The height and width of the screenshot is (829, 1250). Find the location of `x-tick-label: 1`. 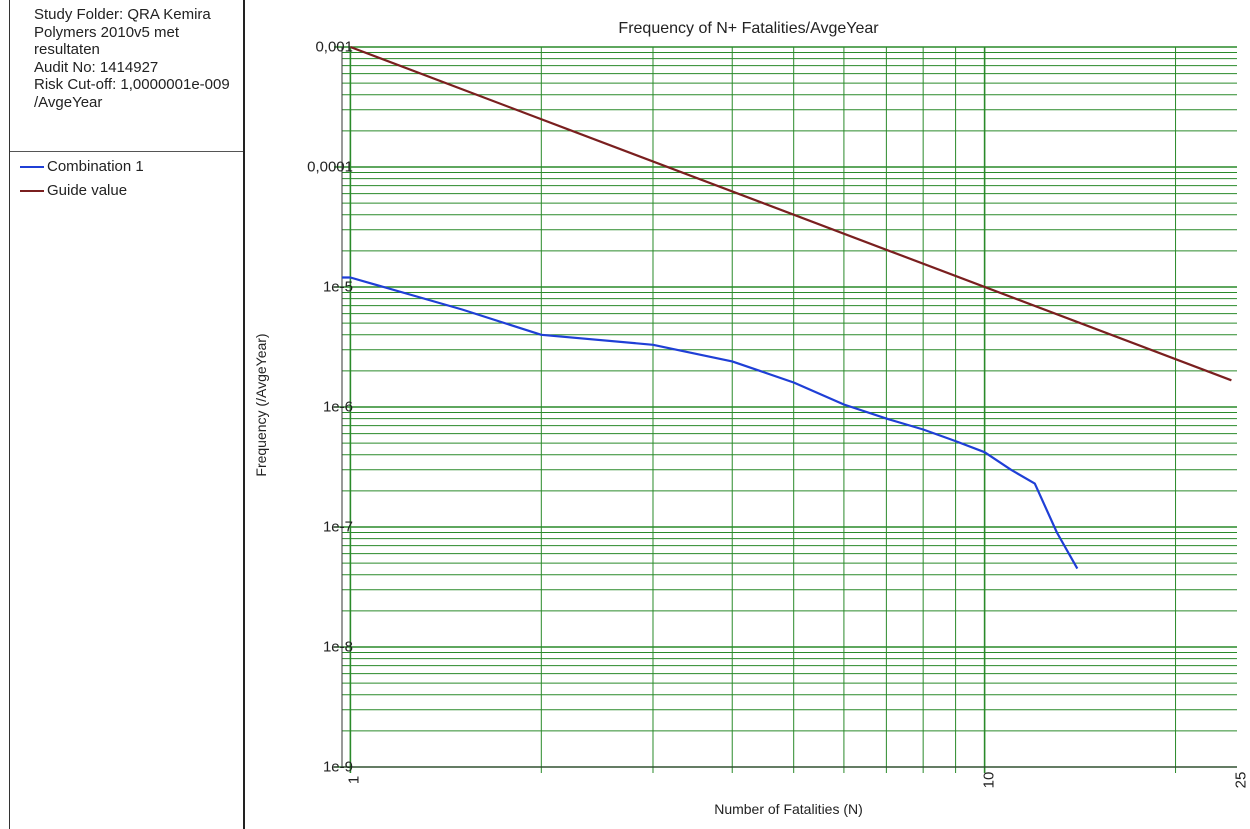

x-tick-label: 1 is located at coordinates (354, 780).